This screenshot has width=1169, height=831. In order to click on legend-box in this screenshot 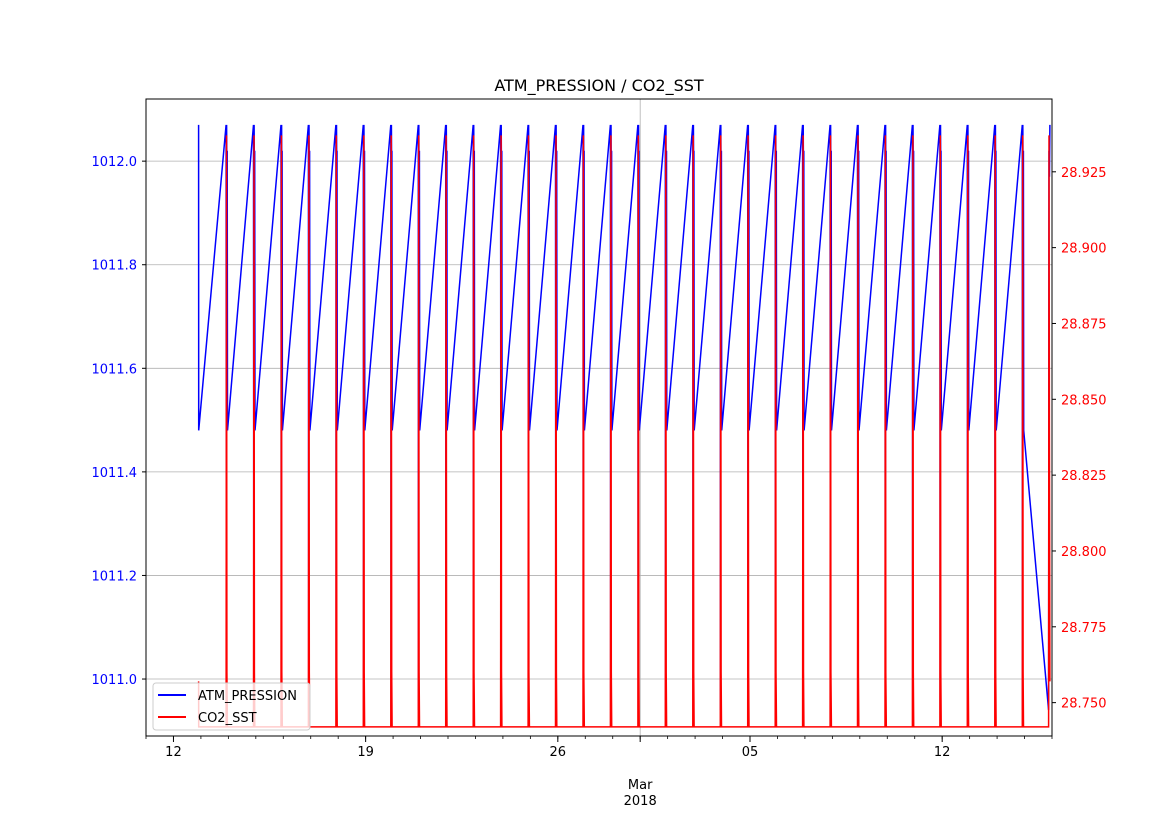, I will do `click(231, 706)`.